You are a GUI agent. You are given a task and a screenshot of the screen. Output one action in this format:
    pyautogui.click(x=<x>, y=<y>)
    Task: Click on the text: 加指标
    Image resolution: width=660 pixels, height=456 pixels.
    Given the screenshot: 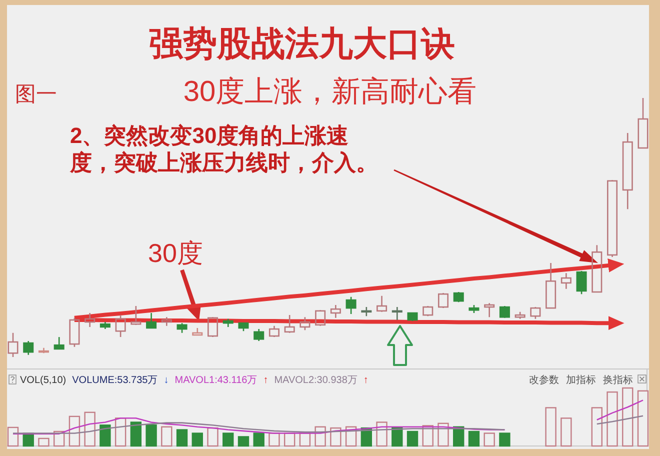 What is the action you would take?
    pyautogui.click(x=581, y=380)
    